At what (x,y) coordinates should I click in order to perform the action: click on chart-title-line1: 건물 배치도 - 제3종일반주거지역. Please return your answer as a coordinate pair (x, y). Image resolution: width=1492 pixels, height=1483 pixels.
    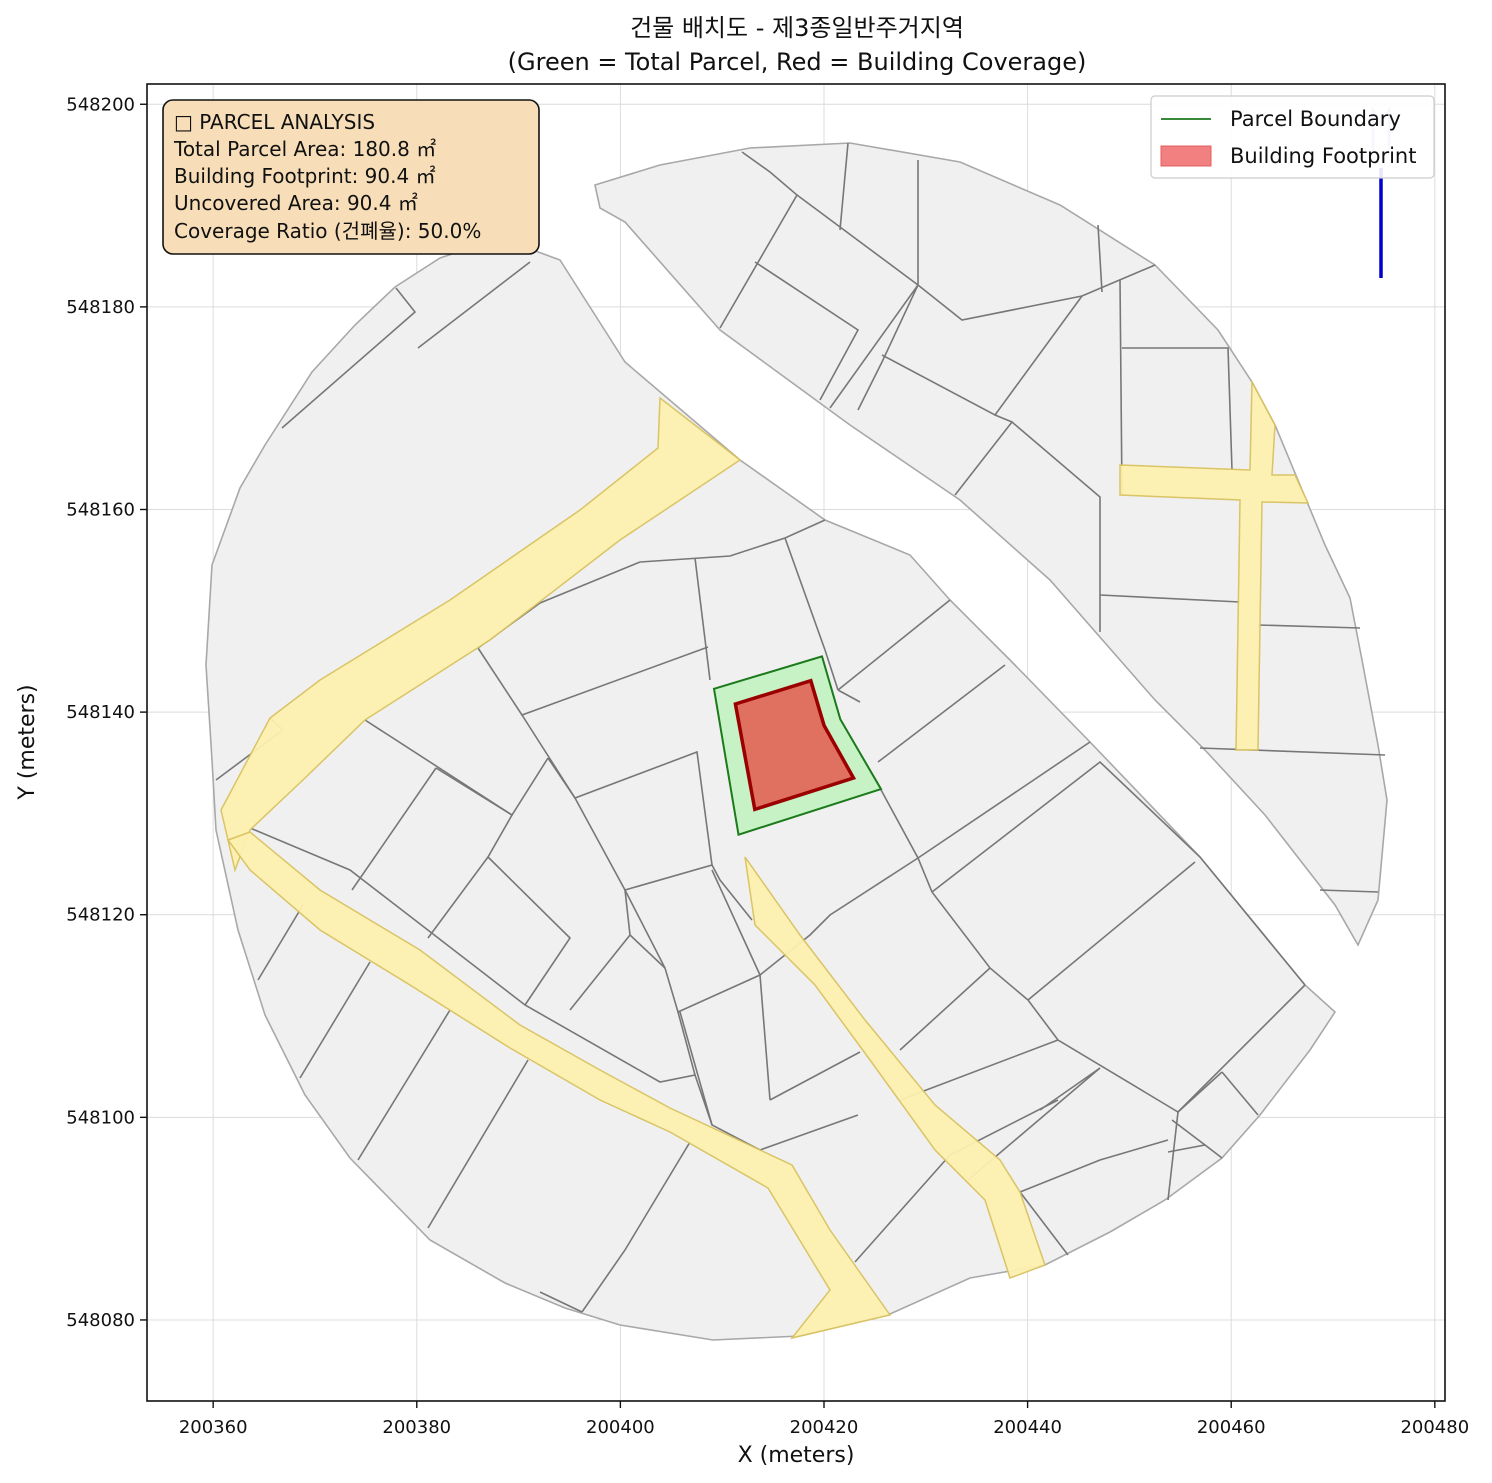
    Looking at the image, I should click on (797, 28).